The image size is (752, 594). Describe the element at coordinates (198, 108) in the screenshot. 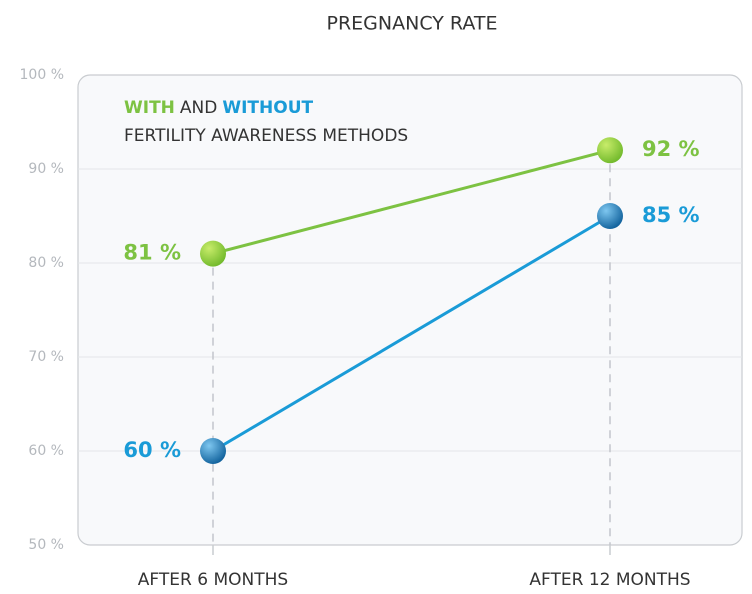

I see `legend-joiner: AND` at that location.